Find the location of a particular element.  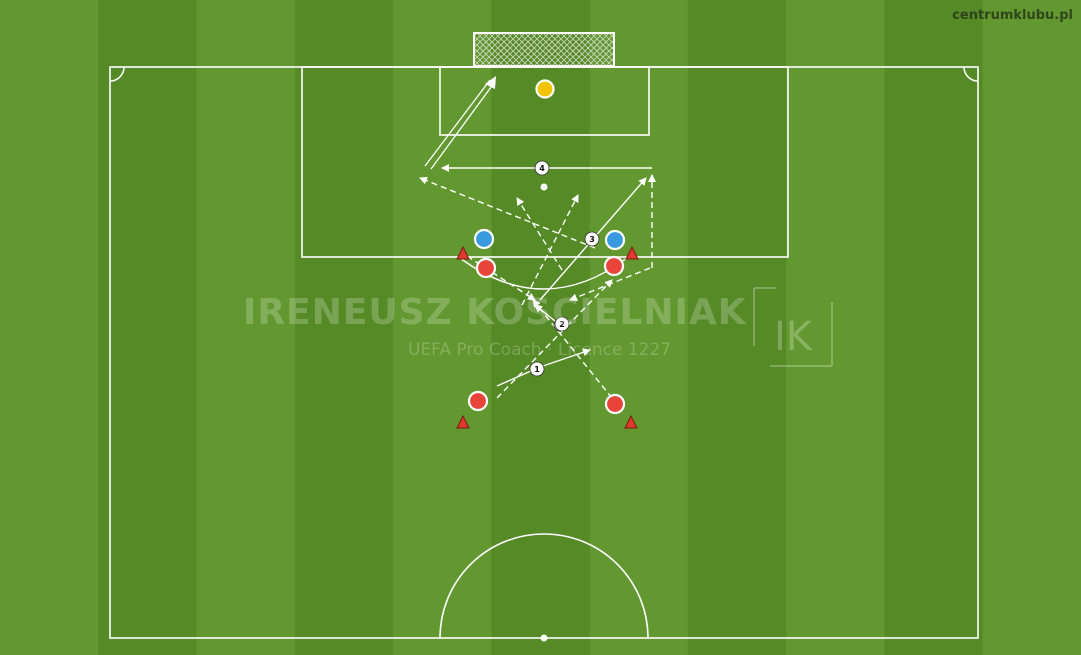

pass-line is located at coordinates (565, 358).